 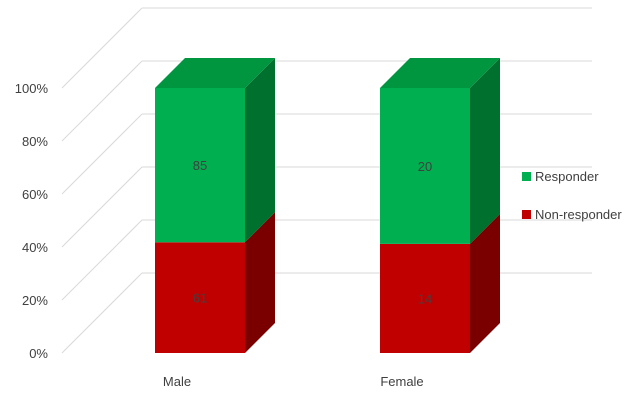 I want to click on data-label: 14, so click(x=425, y=298).